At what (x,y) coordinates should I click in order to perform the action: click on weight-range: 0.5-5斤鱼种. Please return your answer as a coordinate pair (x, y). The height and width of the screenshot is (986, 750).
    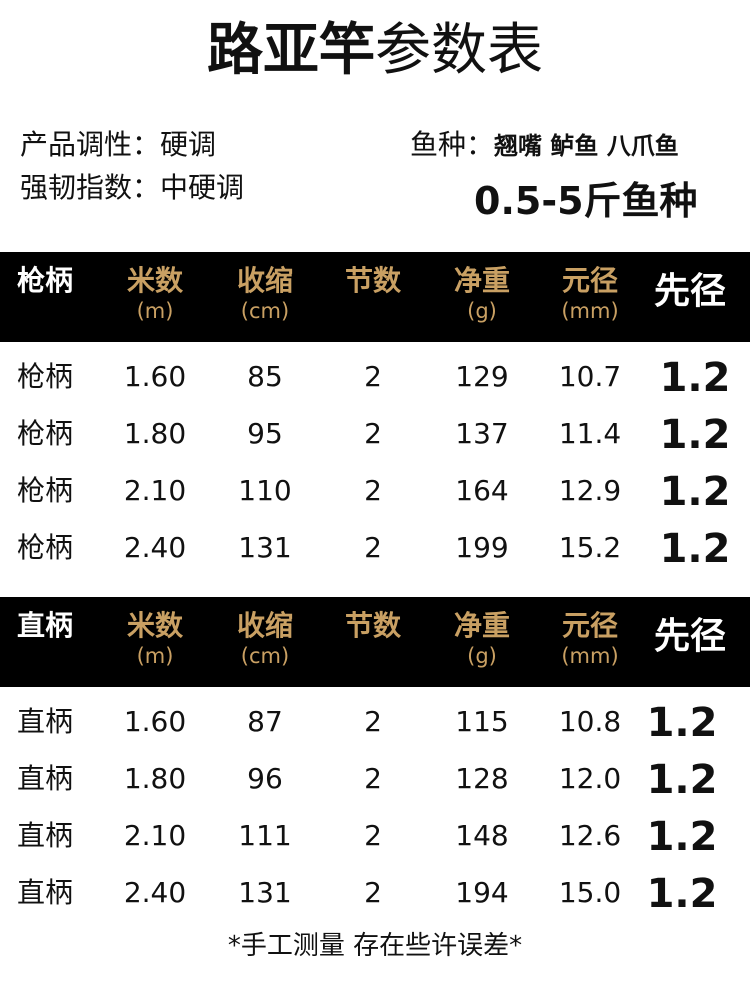
    Looking at the image, I should click on (586, 201).